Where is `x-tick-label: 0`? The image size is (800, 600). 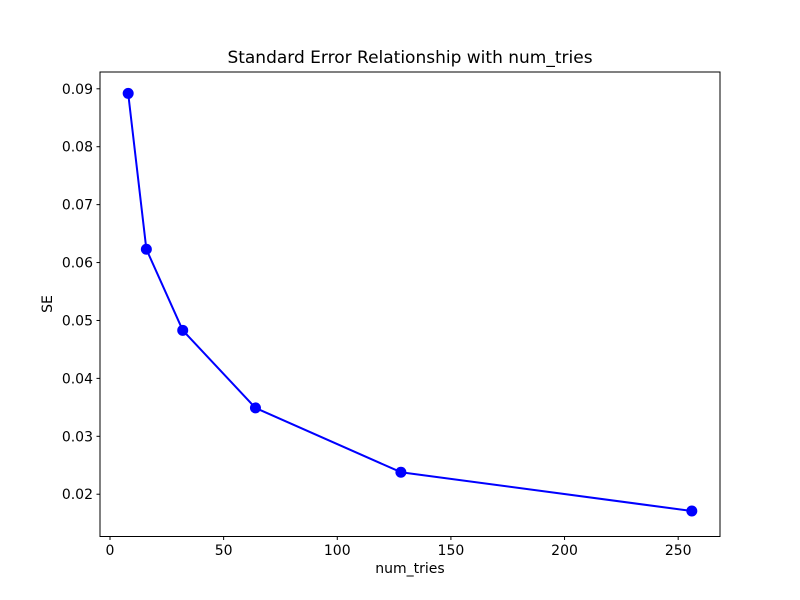
x-tick-label: 0 is located at coordinates (110, 551).